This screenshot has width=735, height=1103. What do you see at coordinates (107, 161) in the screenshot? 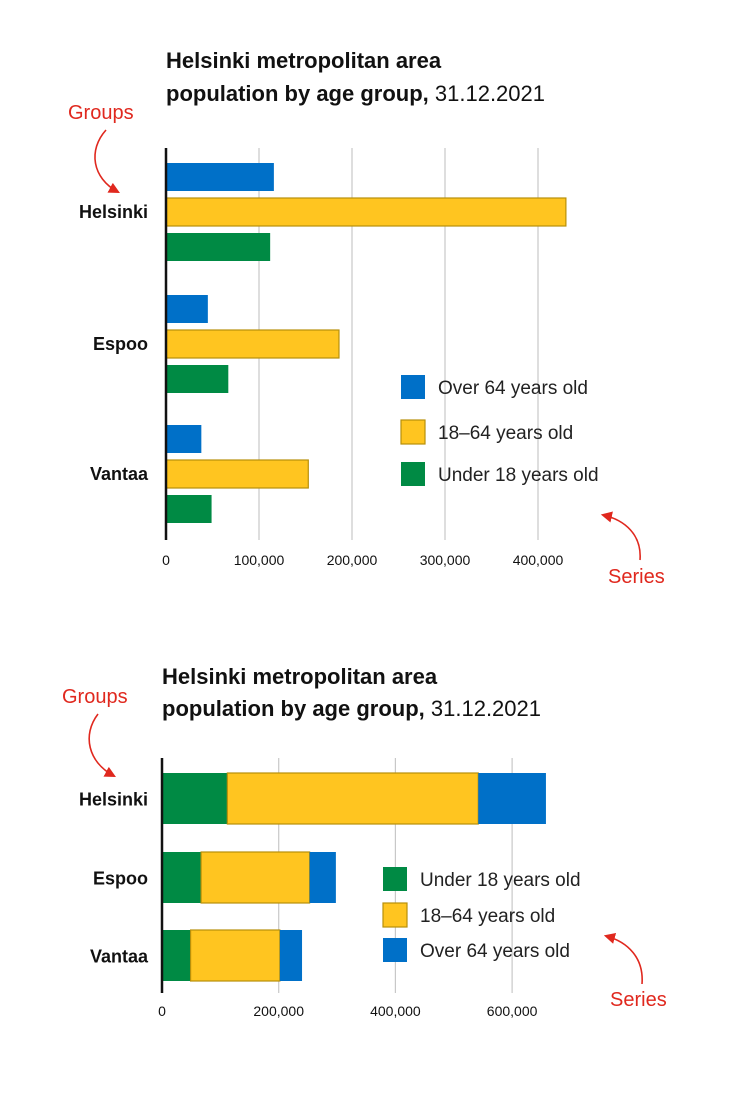
I see `chart1-groups-arrow-icon` at bounding box center [107, 161].